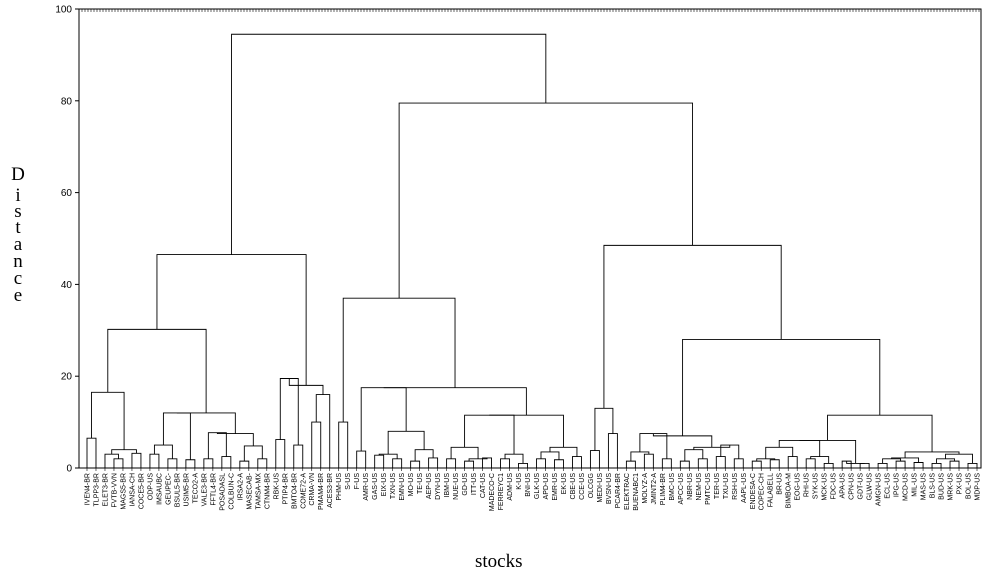 Image resolution: width=985 pixels, height=580 pixels. Describe the element at coordinates (510, 487) in the screenshot. I see `leaf-label: ADM-US` at that location.